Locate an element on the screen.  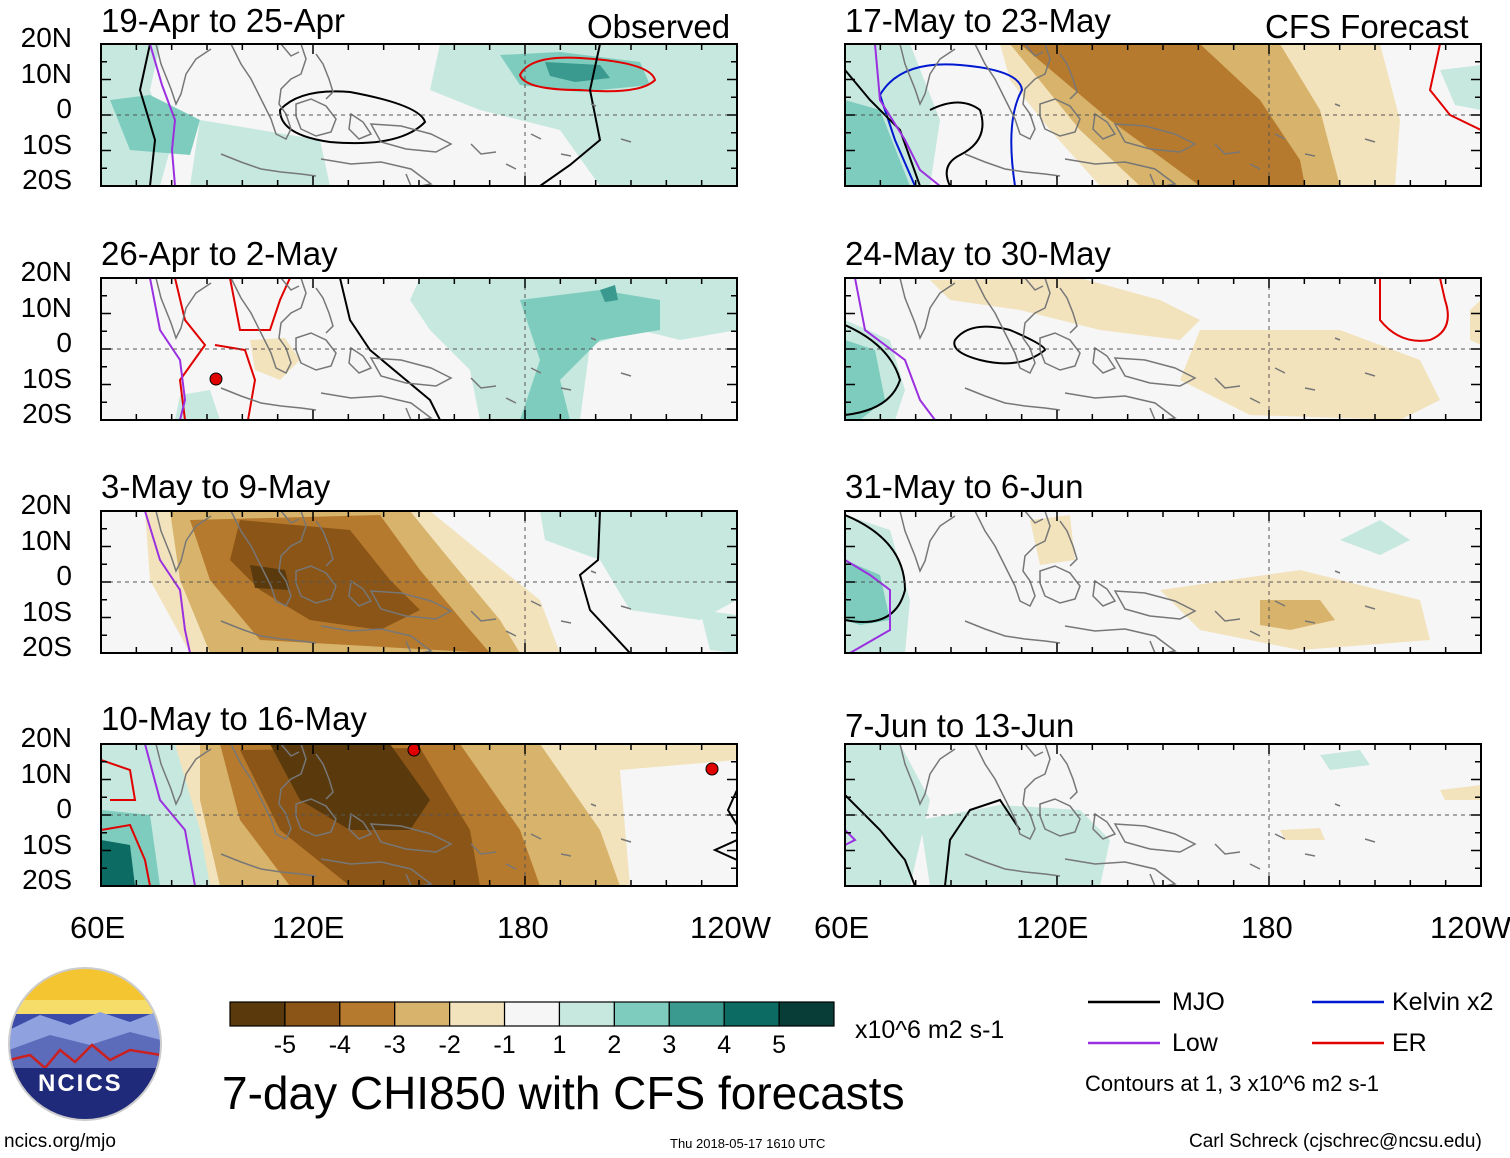
colorbar-tick-label: -3 is located at coordinates (394, 1045).